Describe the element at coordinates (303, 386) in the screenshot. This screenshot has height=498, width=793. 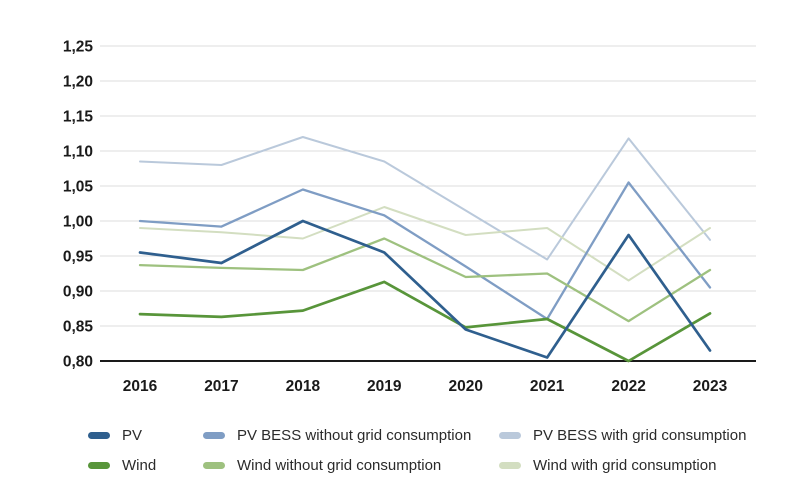
I see `x-tick-label: 2018` at that location.